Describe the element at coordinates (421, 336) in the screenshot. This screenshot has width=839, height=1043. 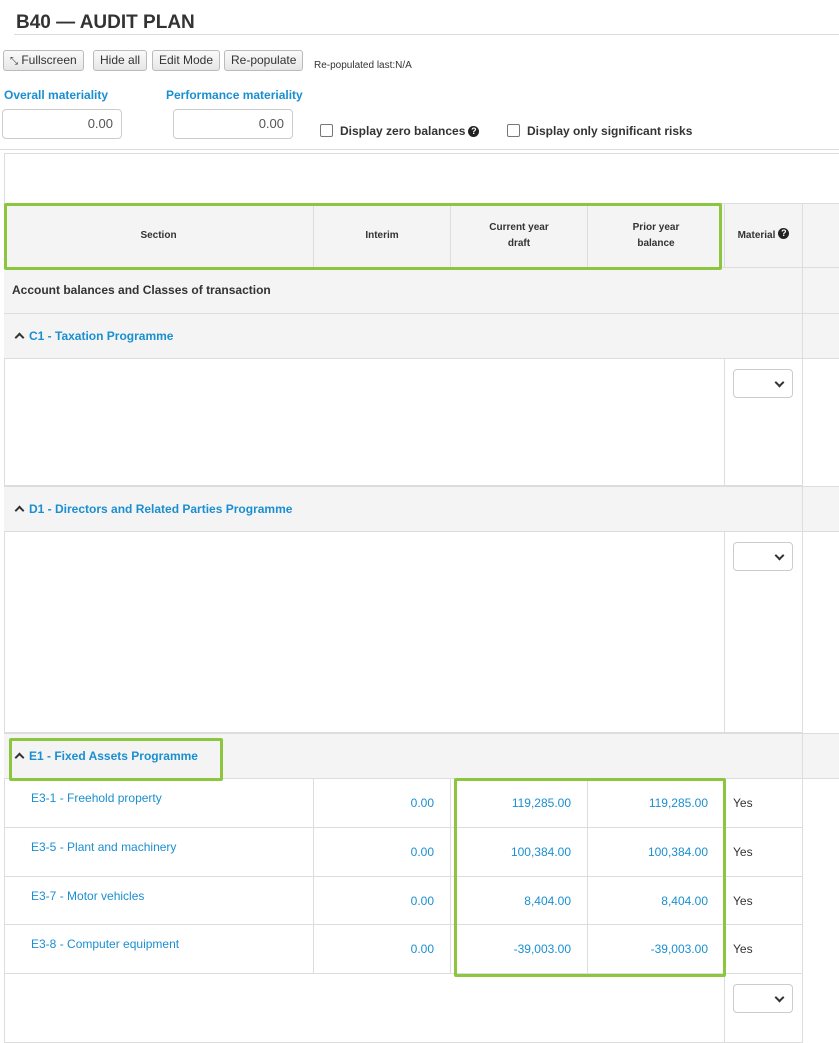
I see `group-c1: C1 - Taxation Programme` at that location.